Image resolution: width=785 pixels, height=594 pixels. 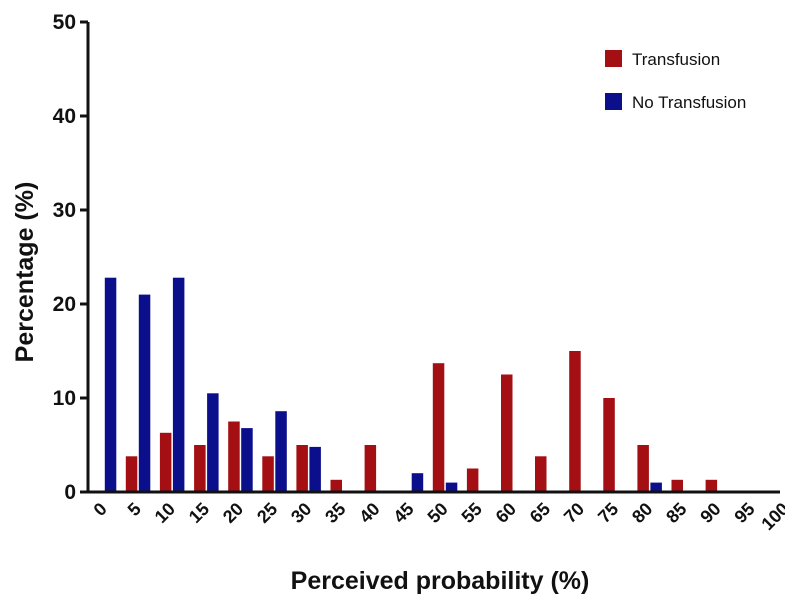 What do you see at coordinates (676, 59) in the screenshot?
I see `legend-label-transfusion: Transfusion` at bounding box center [676, 59].